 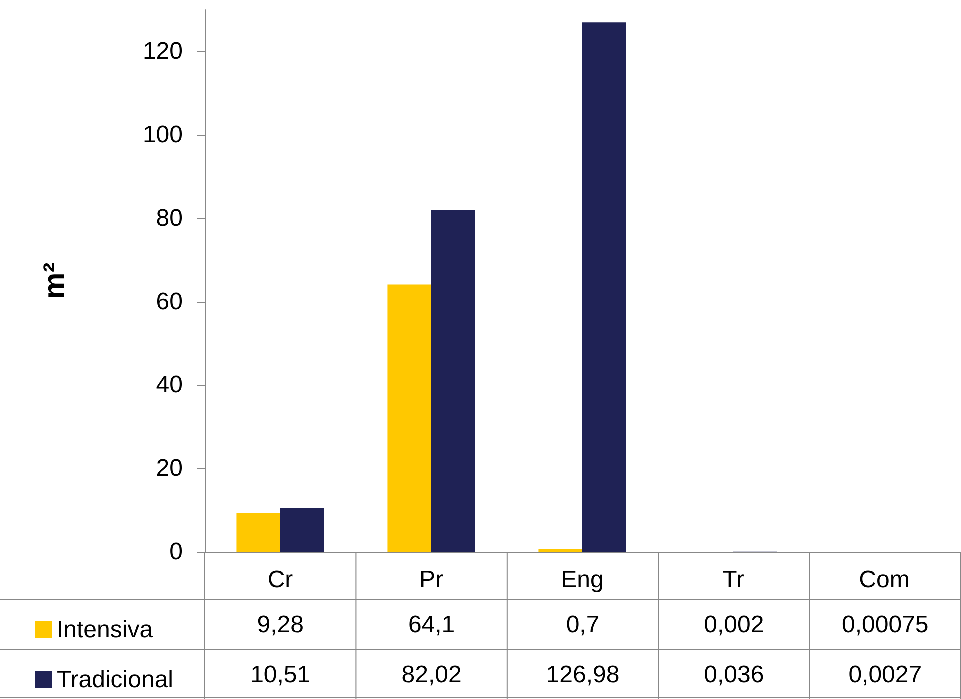 I want to click on legend-label: Tradicional, so click(x=115, y=680).